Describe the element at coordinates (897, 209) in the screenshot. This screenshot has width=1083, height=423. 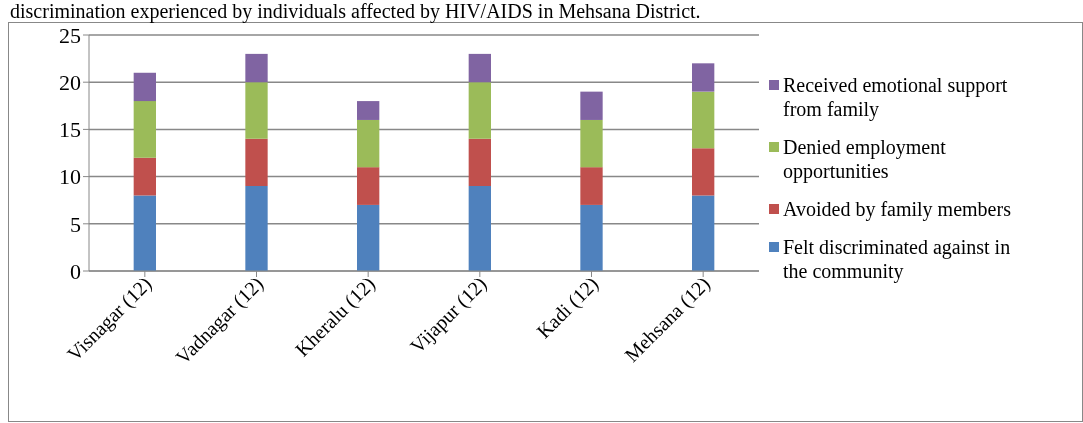
I see `legend-label: Avoided by family members` at that location.